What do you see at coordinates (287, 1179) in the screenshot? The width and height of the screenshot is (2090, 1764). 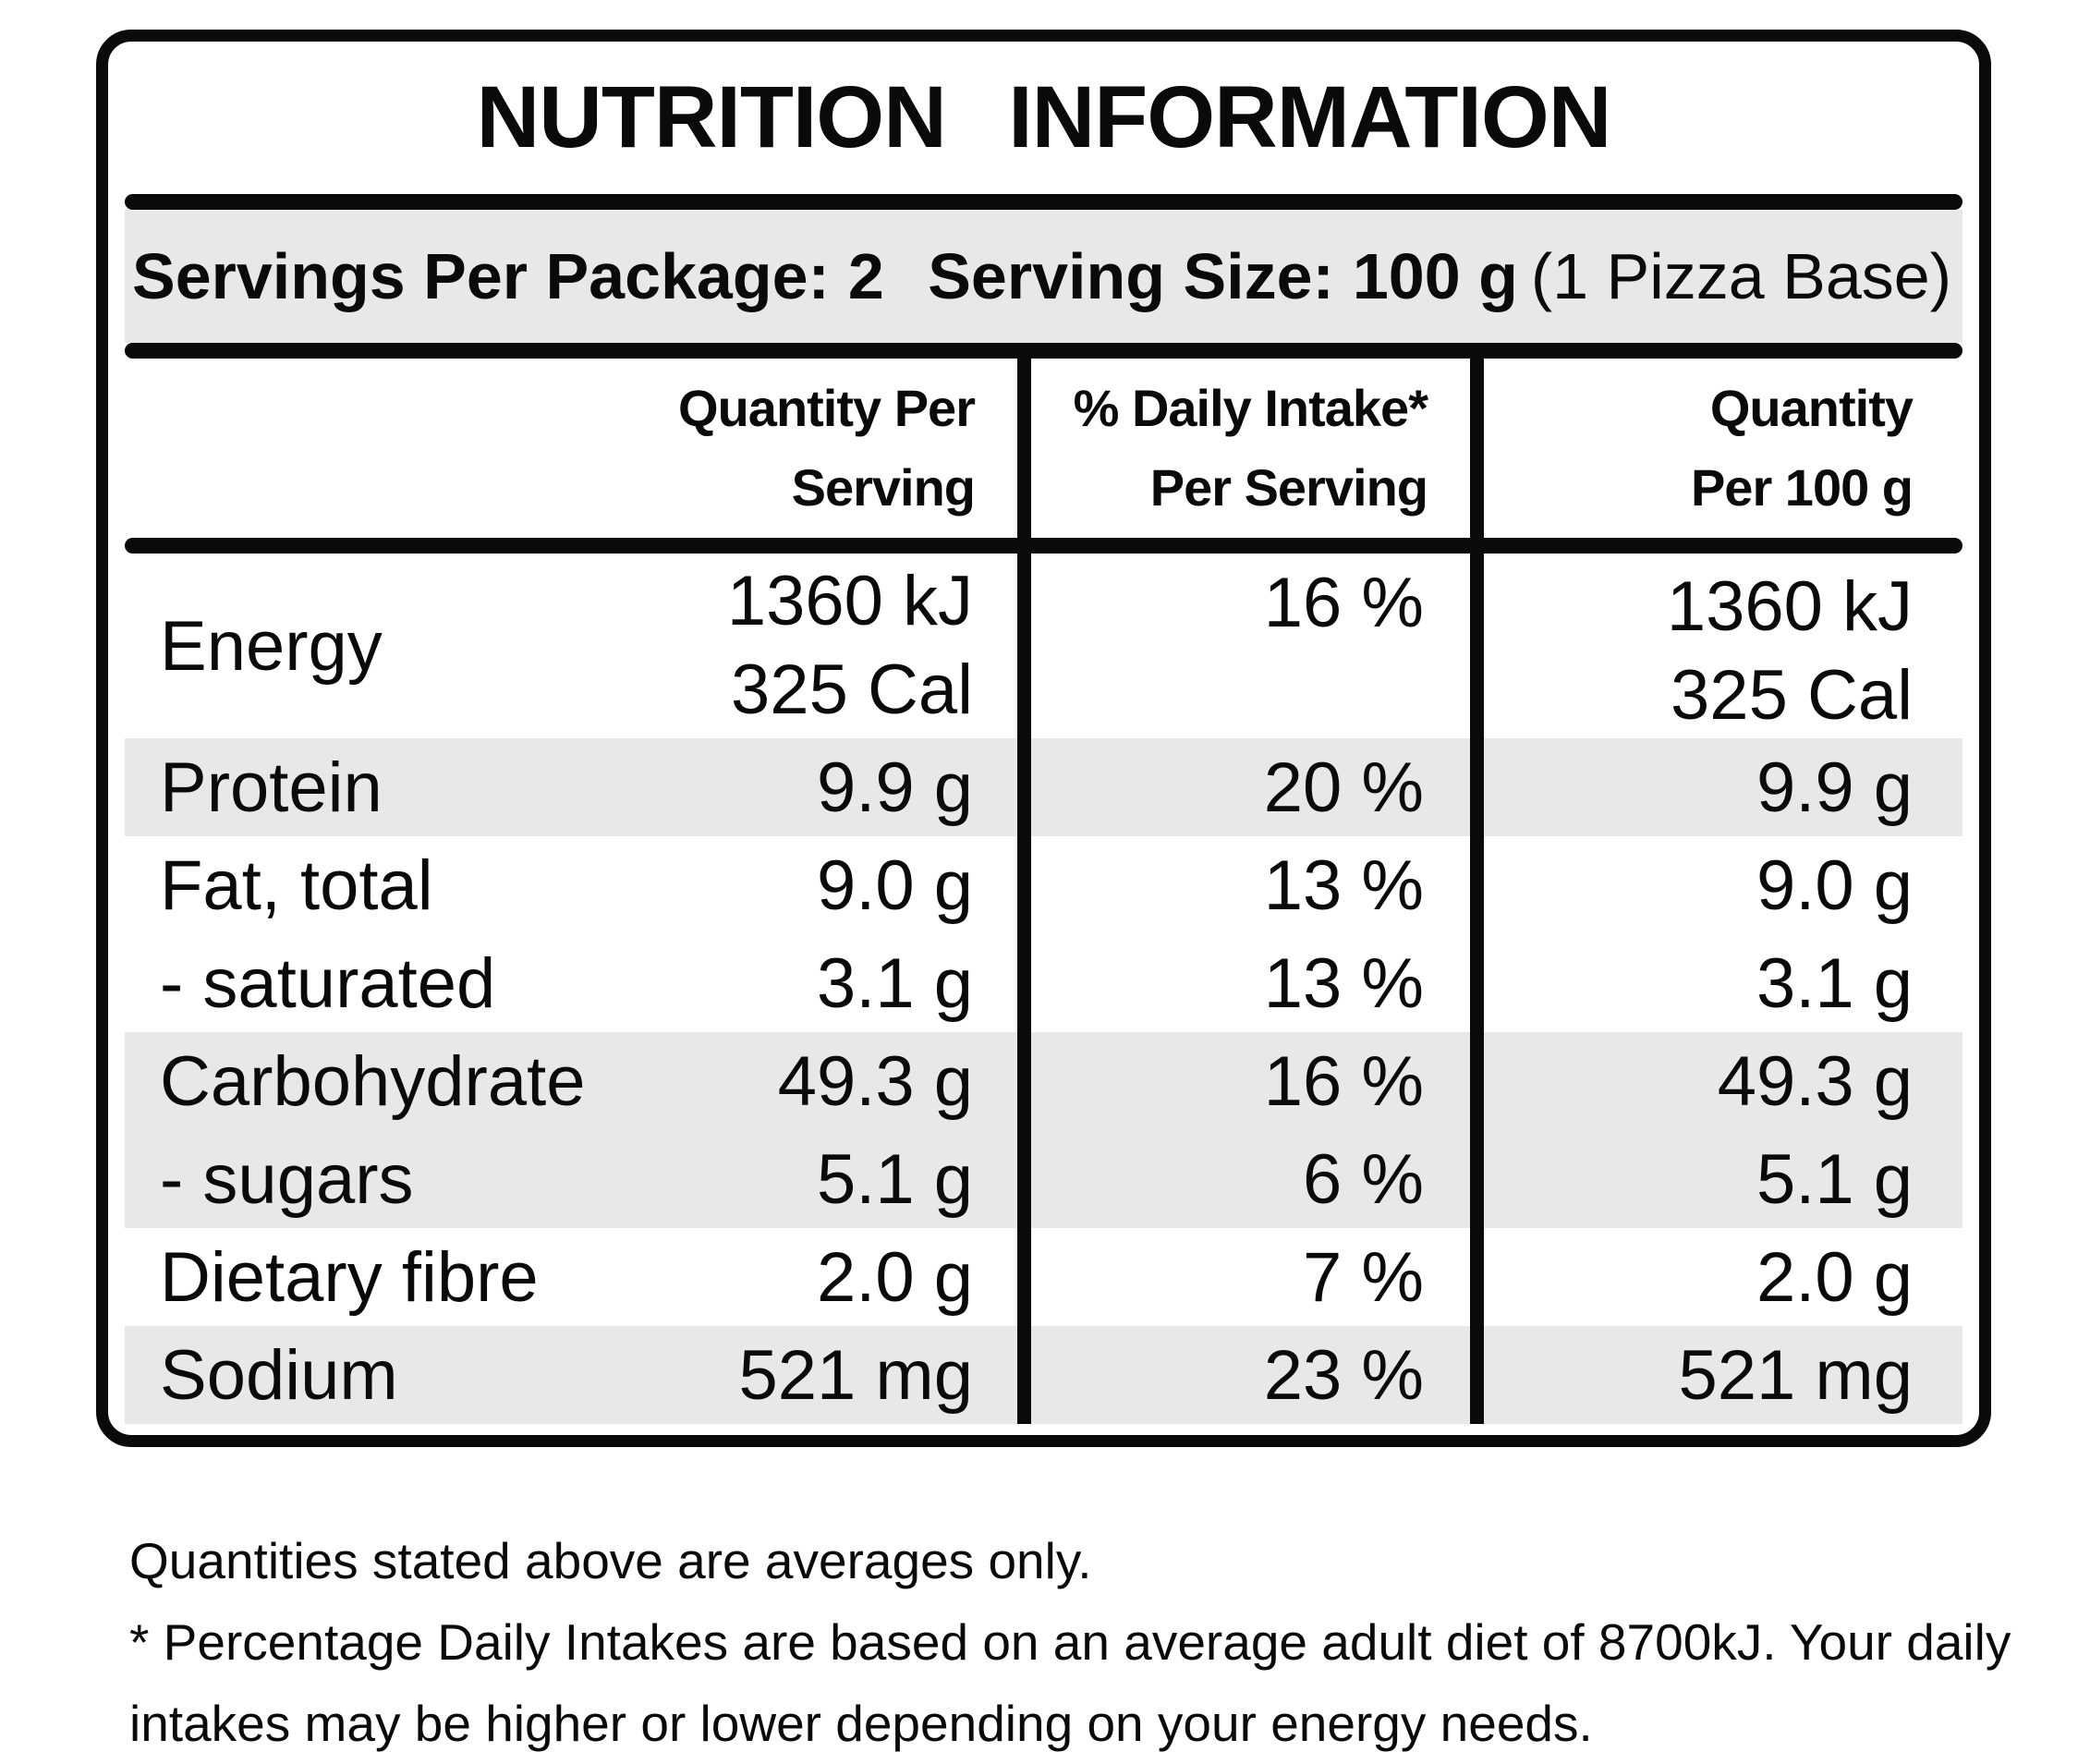 I see `nutrient-name: - sugars` at bounding box center [287, 1179].